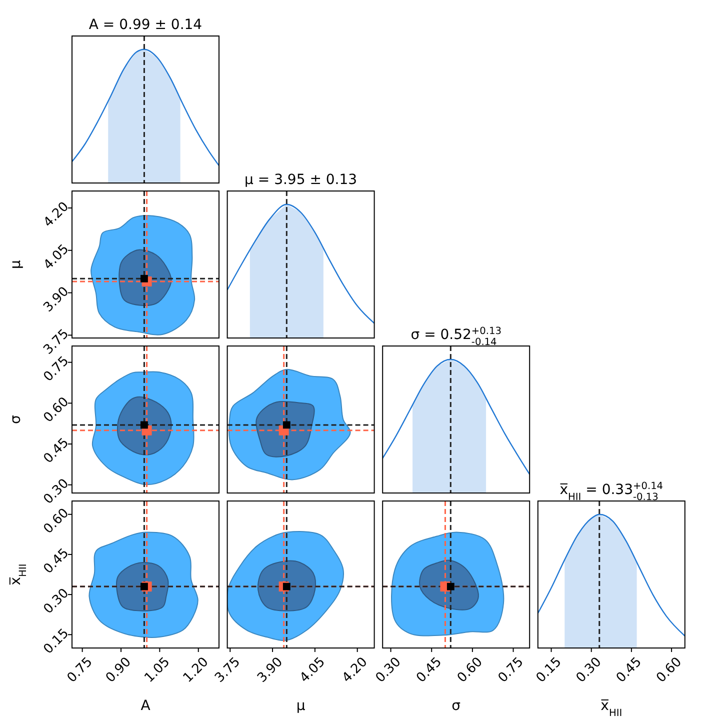 Image resolution: width=720 pixels, height=720 pixels. I want to click on x-axis-title: μ, so click(301, 706).